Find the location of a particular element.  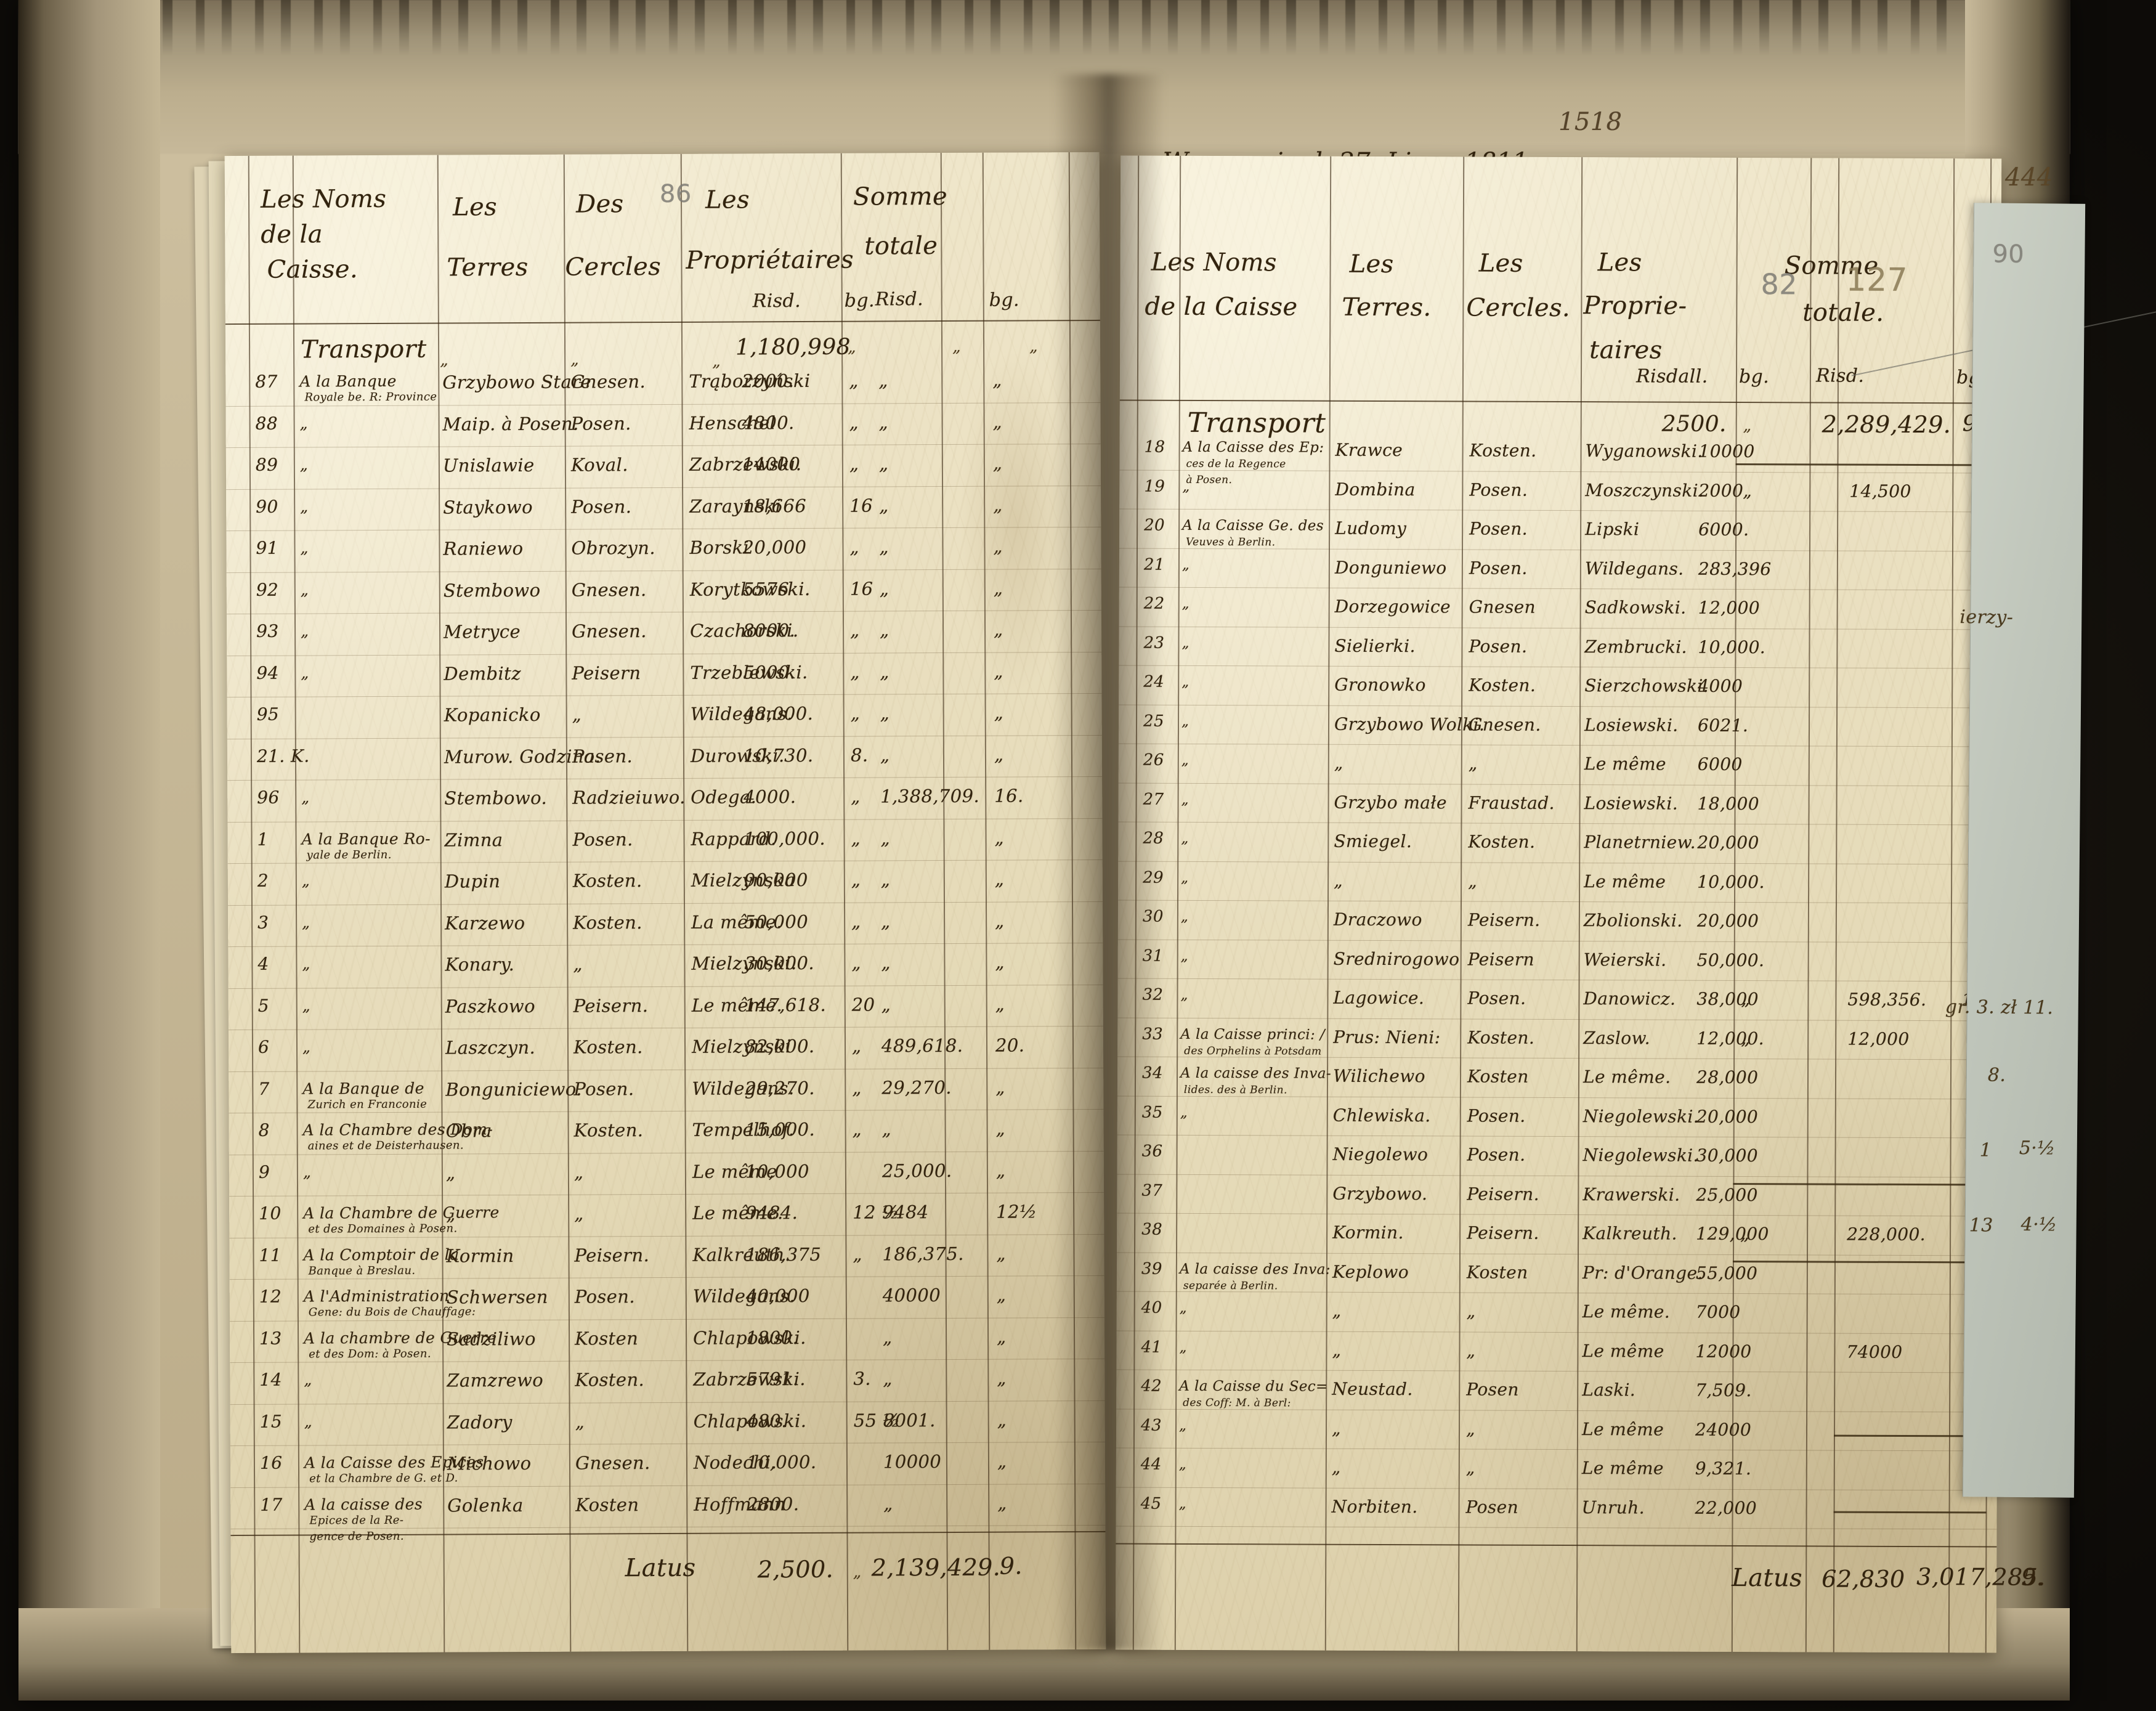

header-caisse-l1: Les Noms is located at coordinates (323, 199).